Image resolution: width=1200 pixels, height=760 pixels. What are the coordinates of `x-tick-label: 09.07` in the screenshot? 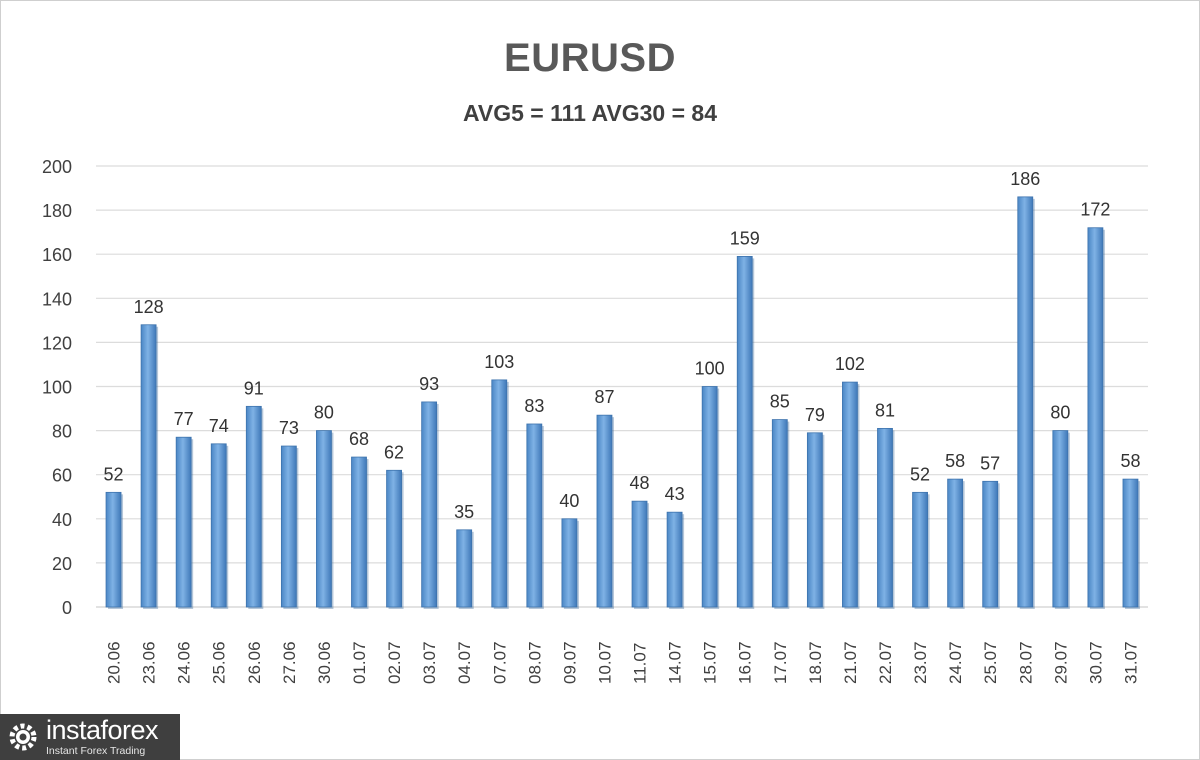 It's located at (569, 662).